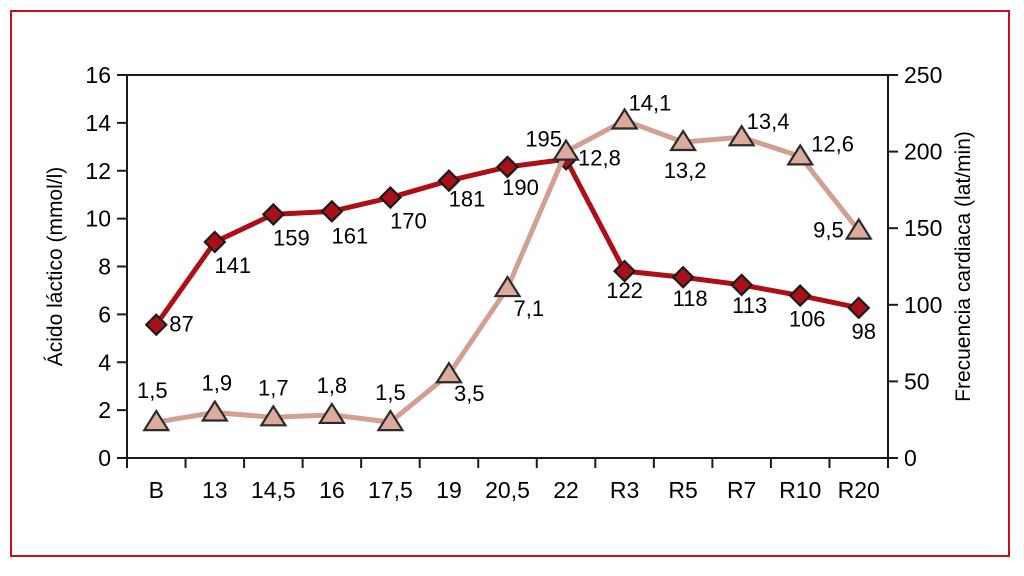 This screenshot has width=1024, height=576. I want to click on data-point-label: 87, so click(181, 324).